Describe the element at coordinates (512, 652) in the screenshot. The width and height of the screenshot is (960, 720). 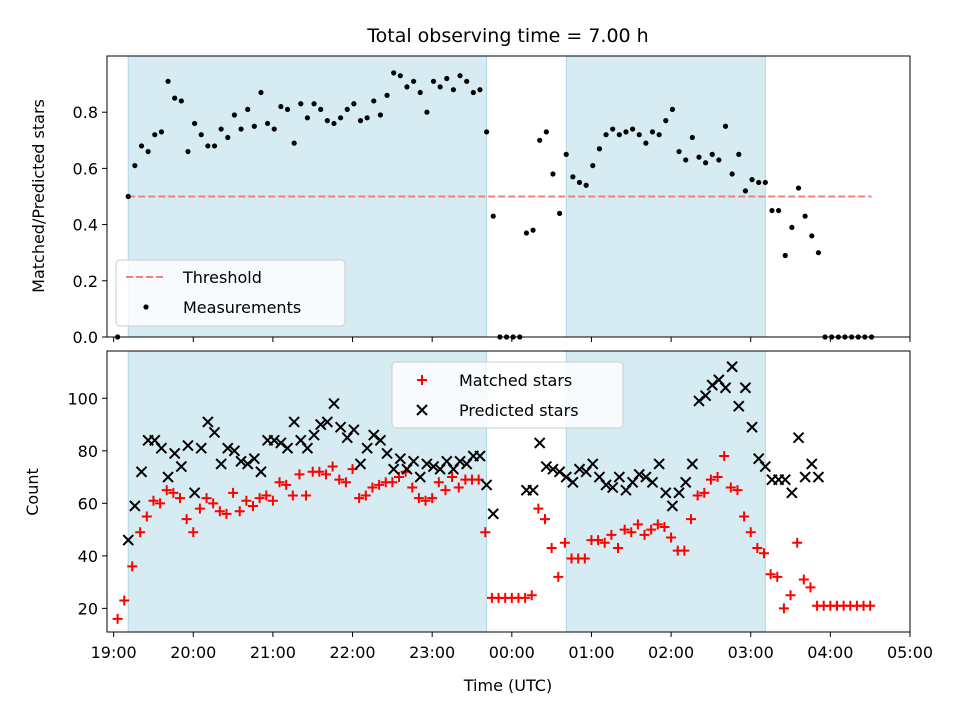
I see `x-tick-label: 00:00` at that location.